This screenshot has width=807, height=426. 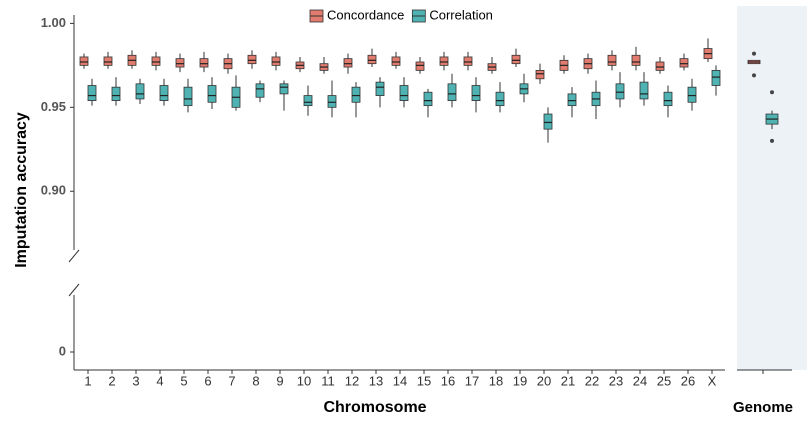 I want to click on x-tick-label: 25, so click(x=664, y=380).